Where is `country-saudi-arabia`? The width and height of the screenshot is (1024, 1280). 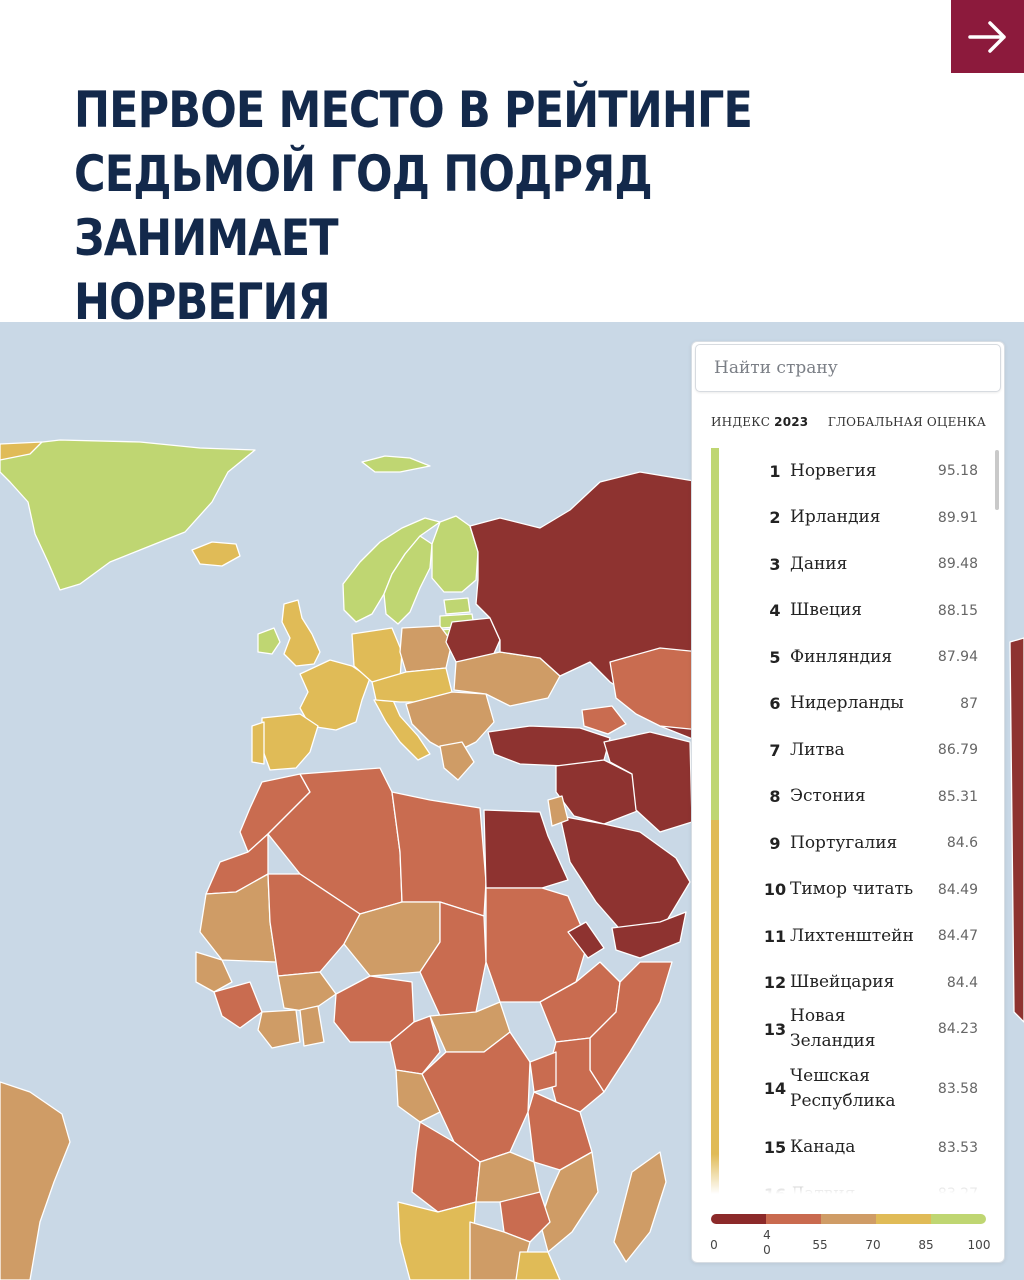 country-saudi-arabia is located at coordinates (625, 875).